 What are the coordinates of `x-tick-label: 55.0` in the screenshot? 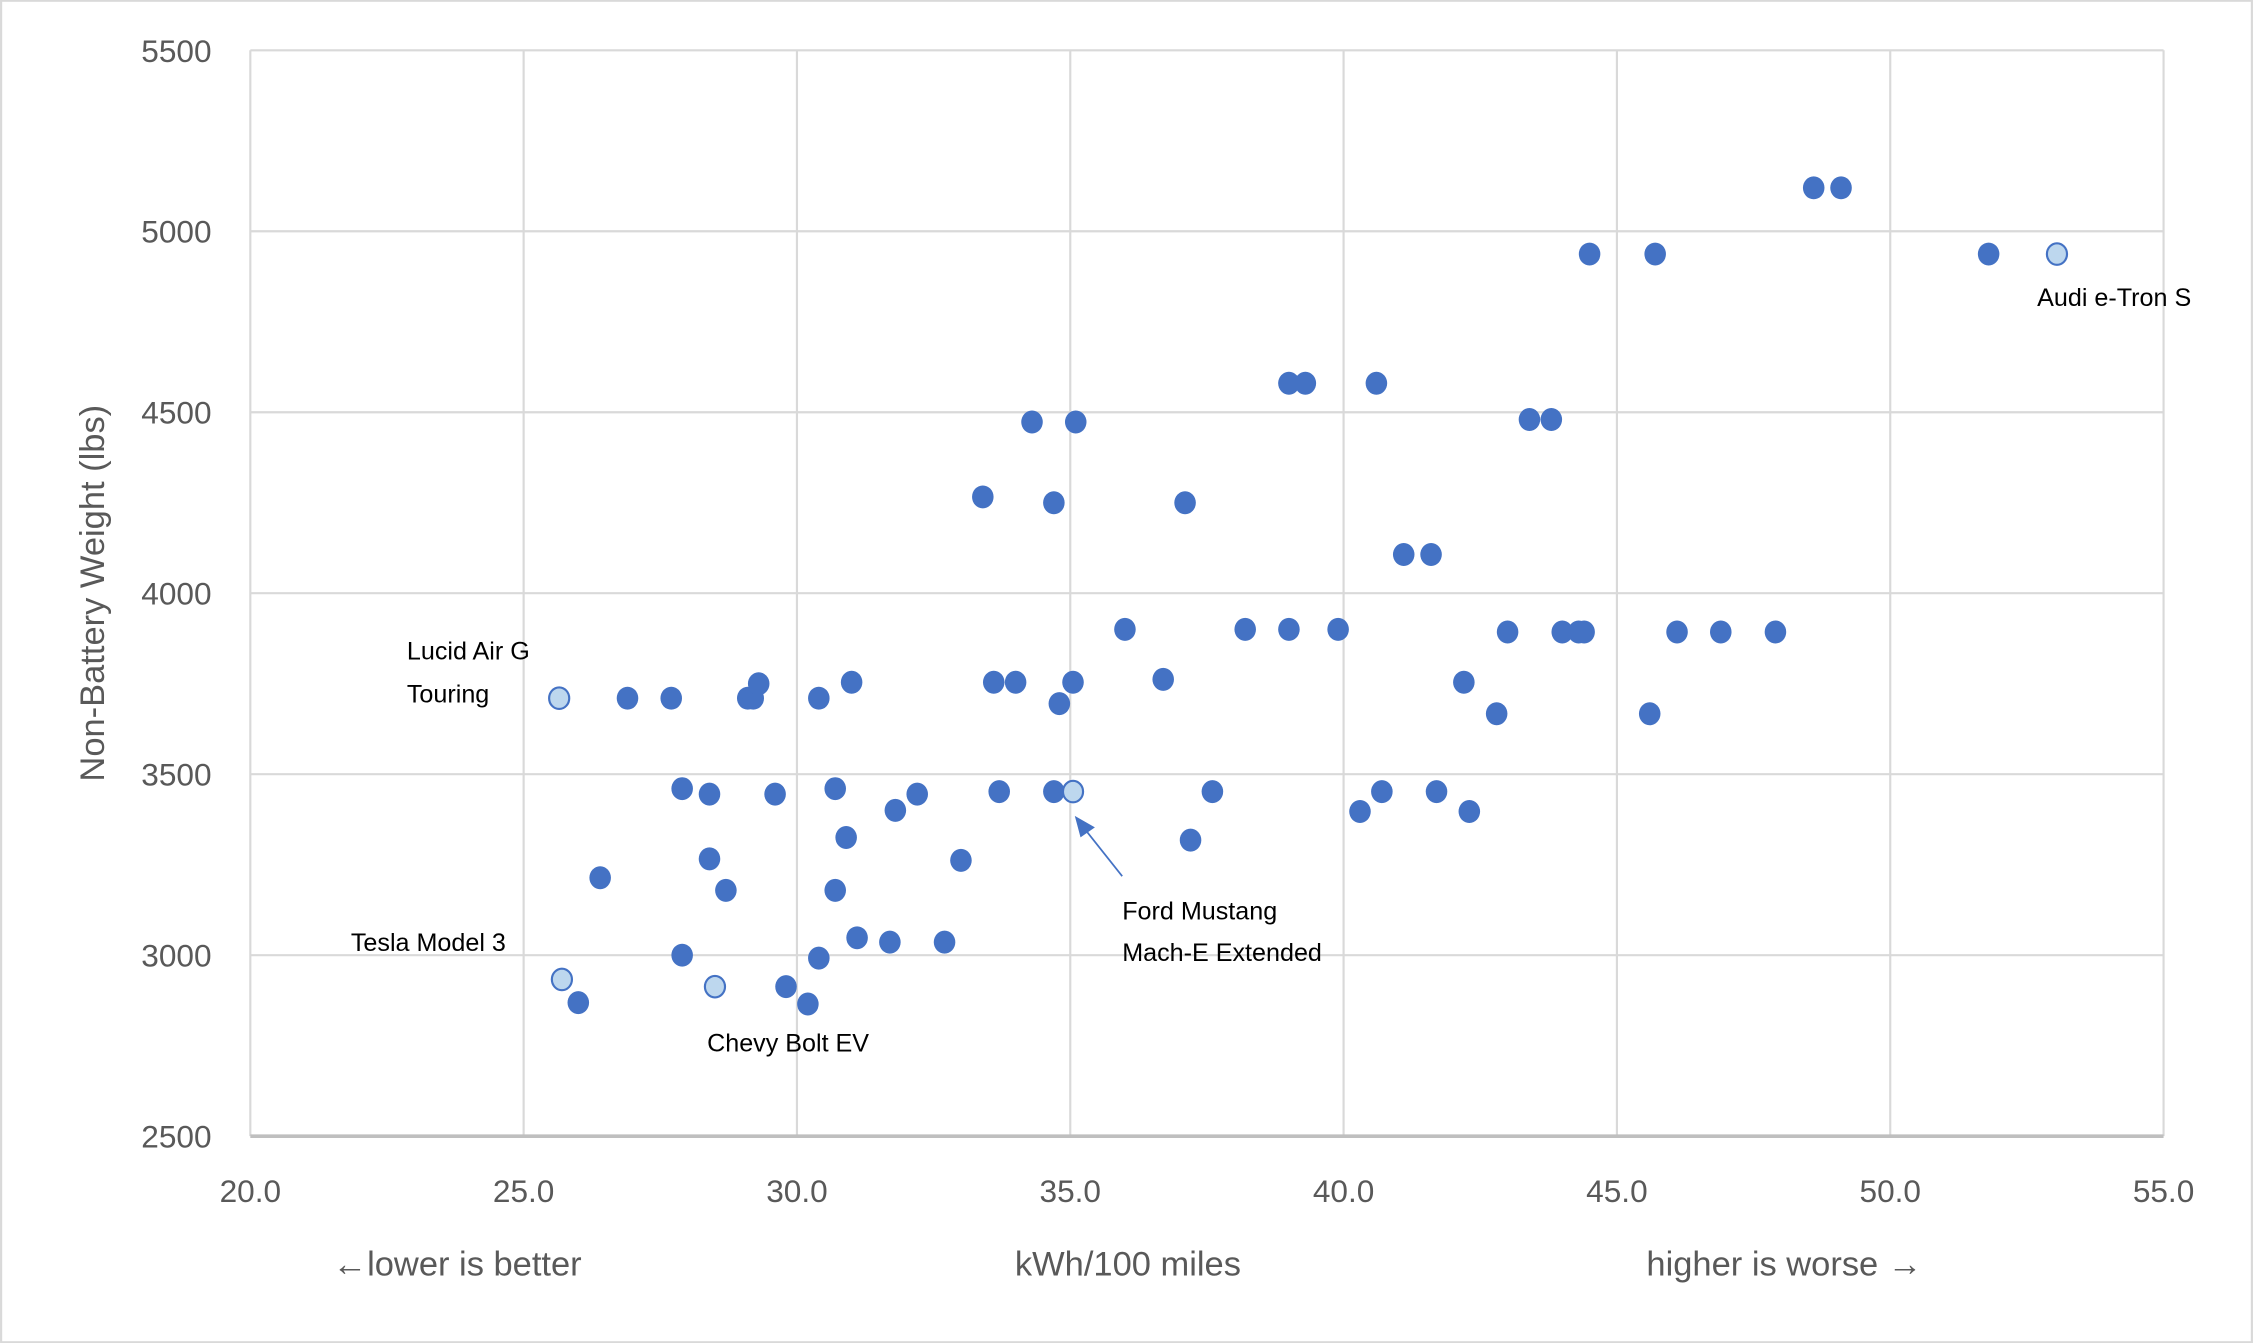 It's located at (2163, 1191).